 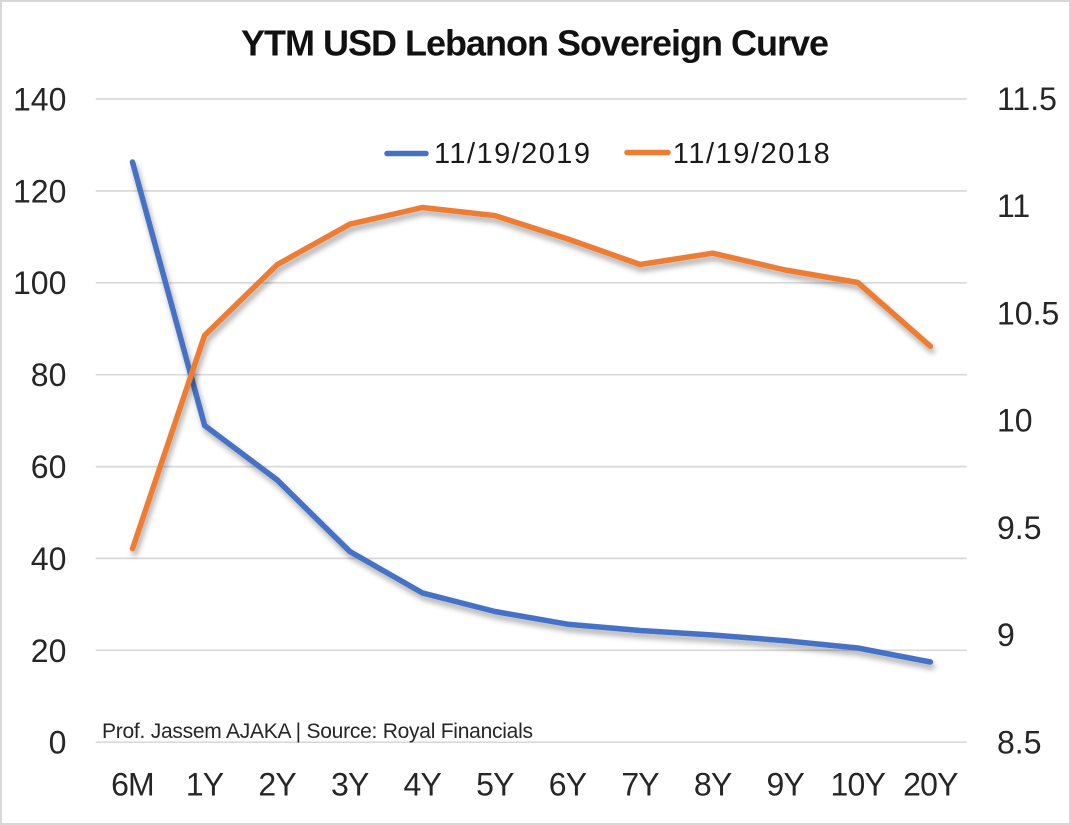 What do you see at coordinates (350, 785) in the screenshot?
I see `svg-text: 3Y` at bounding box center [350, 785].